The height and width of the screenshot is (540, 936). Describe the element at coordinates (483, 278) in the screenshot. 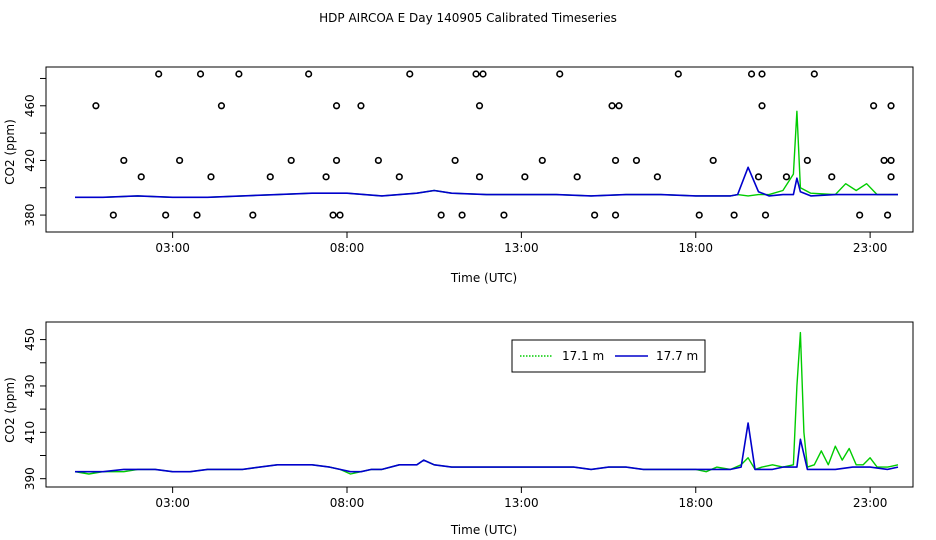

I see `top-x-axis-title: Time (UTC)` at that location.